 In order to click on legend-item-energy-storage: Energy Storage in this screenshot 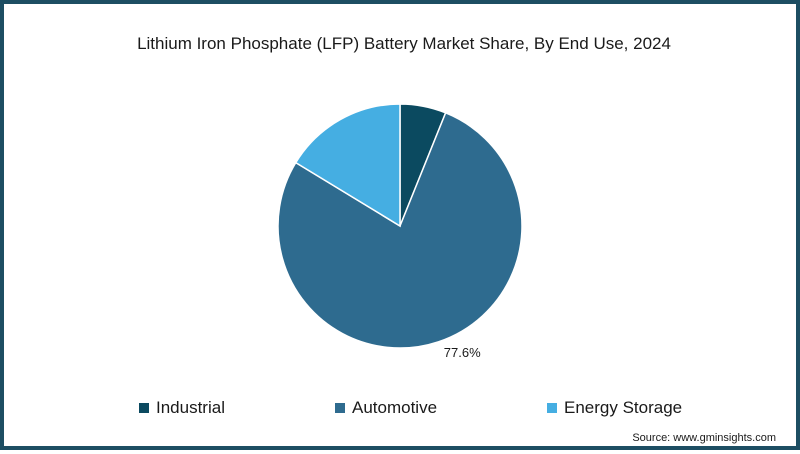, I will do `click(614, 408)`.